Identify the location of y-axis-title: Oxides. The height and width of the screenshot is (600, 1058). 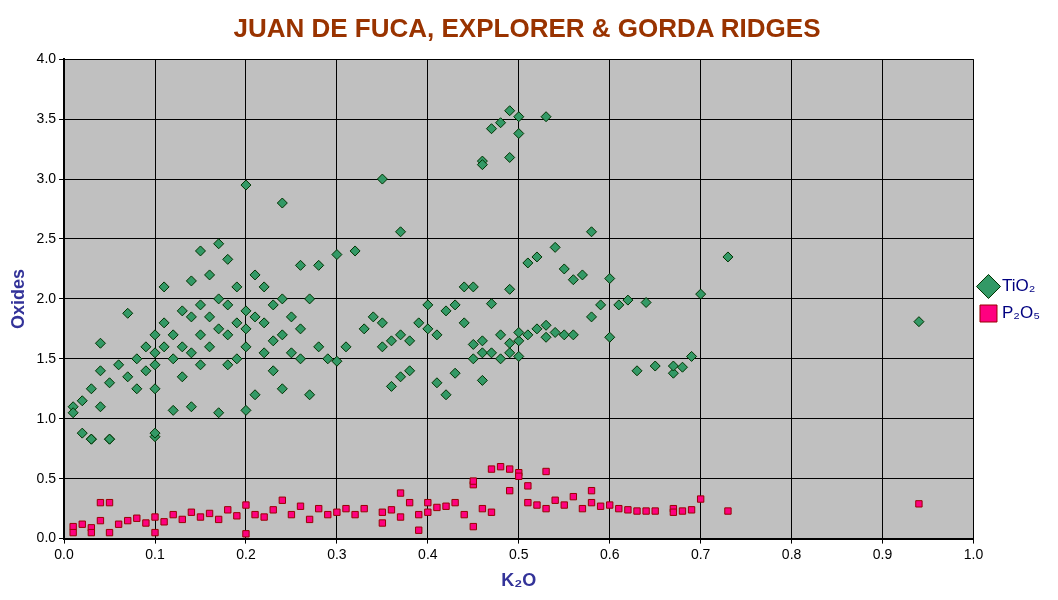
(17, 298).